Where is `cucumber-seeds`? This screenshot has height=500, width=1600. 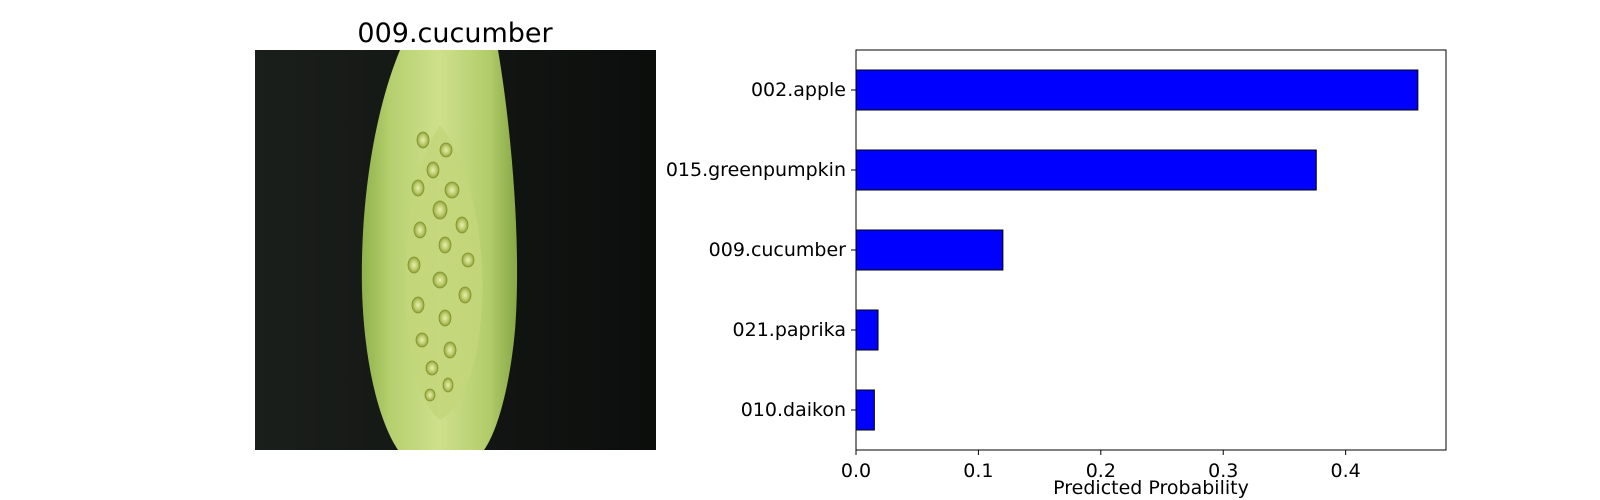
cucumber-seeds is located at coordinates (441, 266).